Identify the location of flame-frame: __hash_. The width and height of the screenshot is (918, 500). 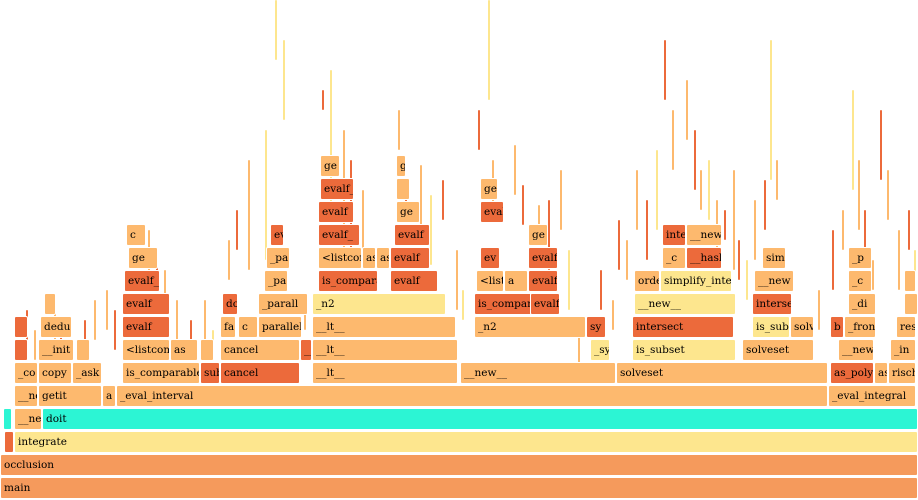
(704, 258).